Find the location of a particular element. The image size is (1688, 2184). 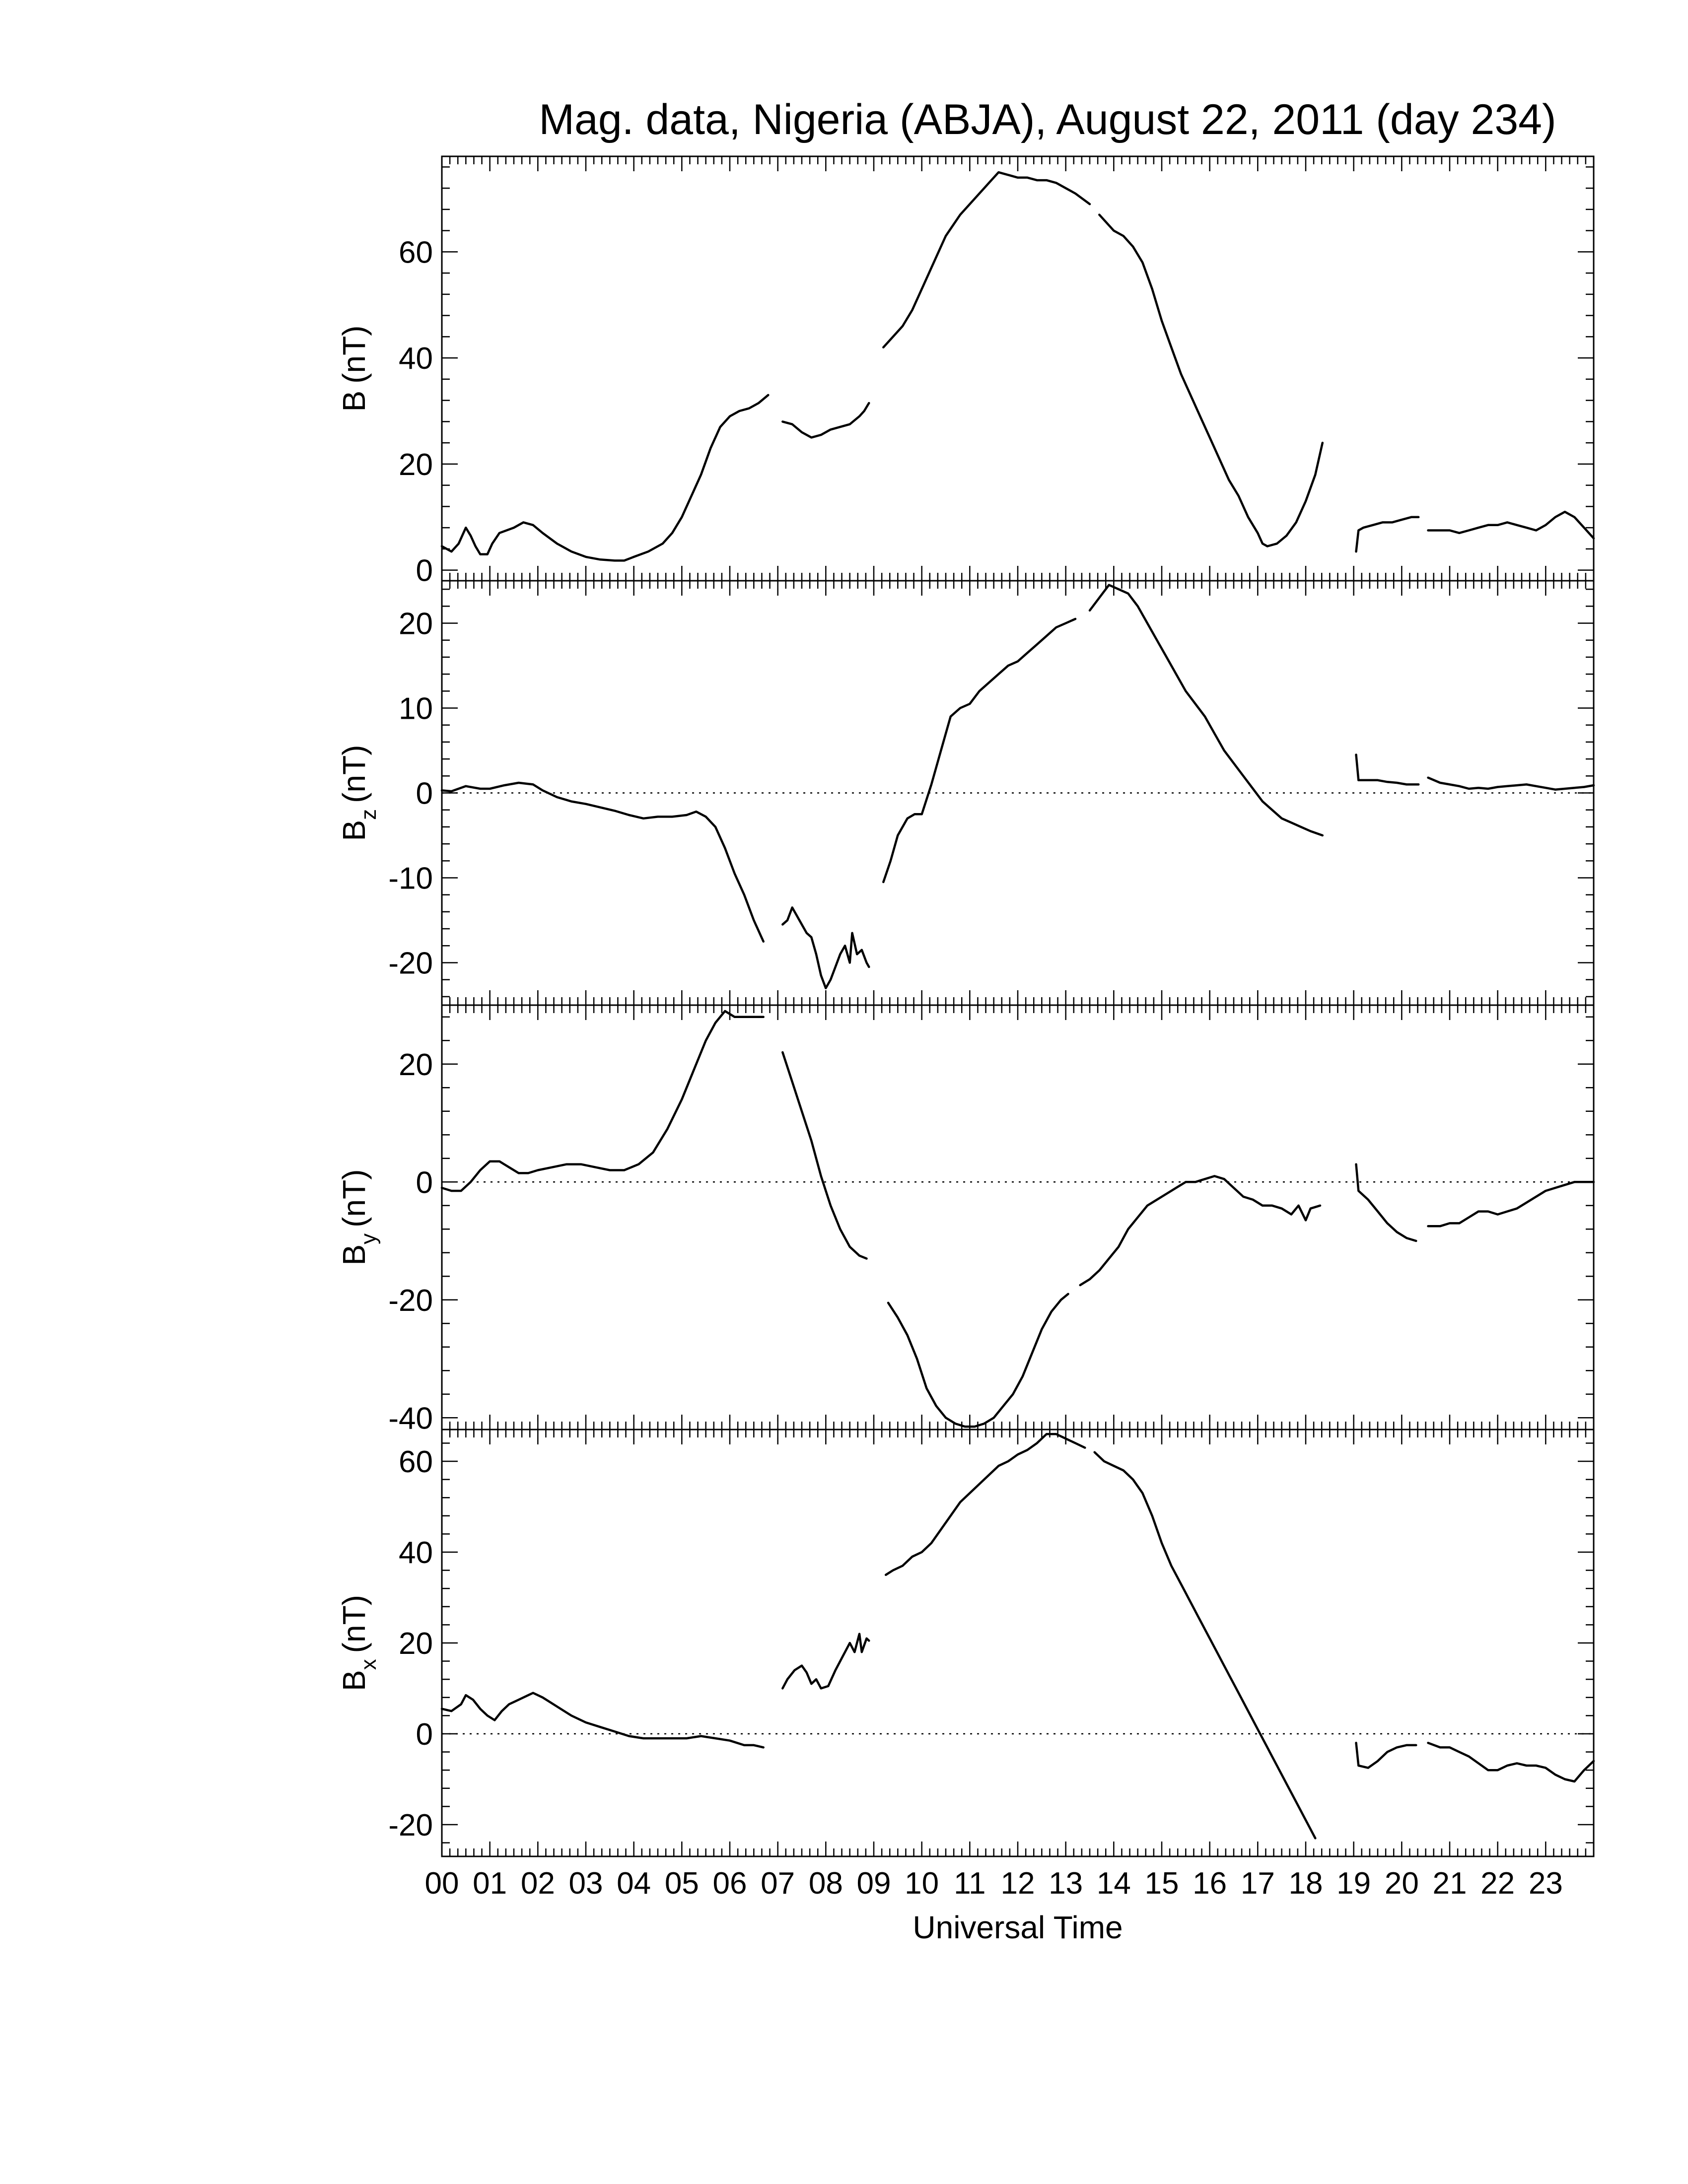

x-tick-label: 19 is located at coordinates (1353, 1883).